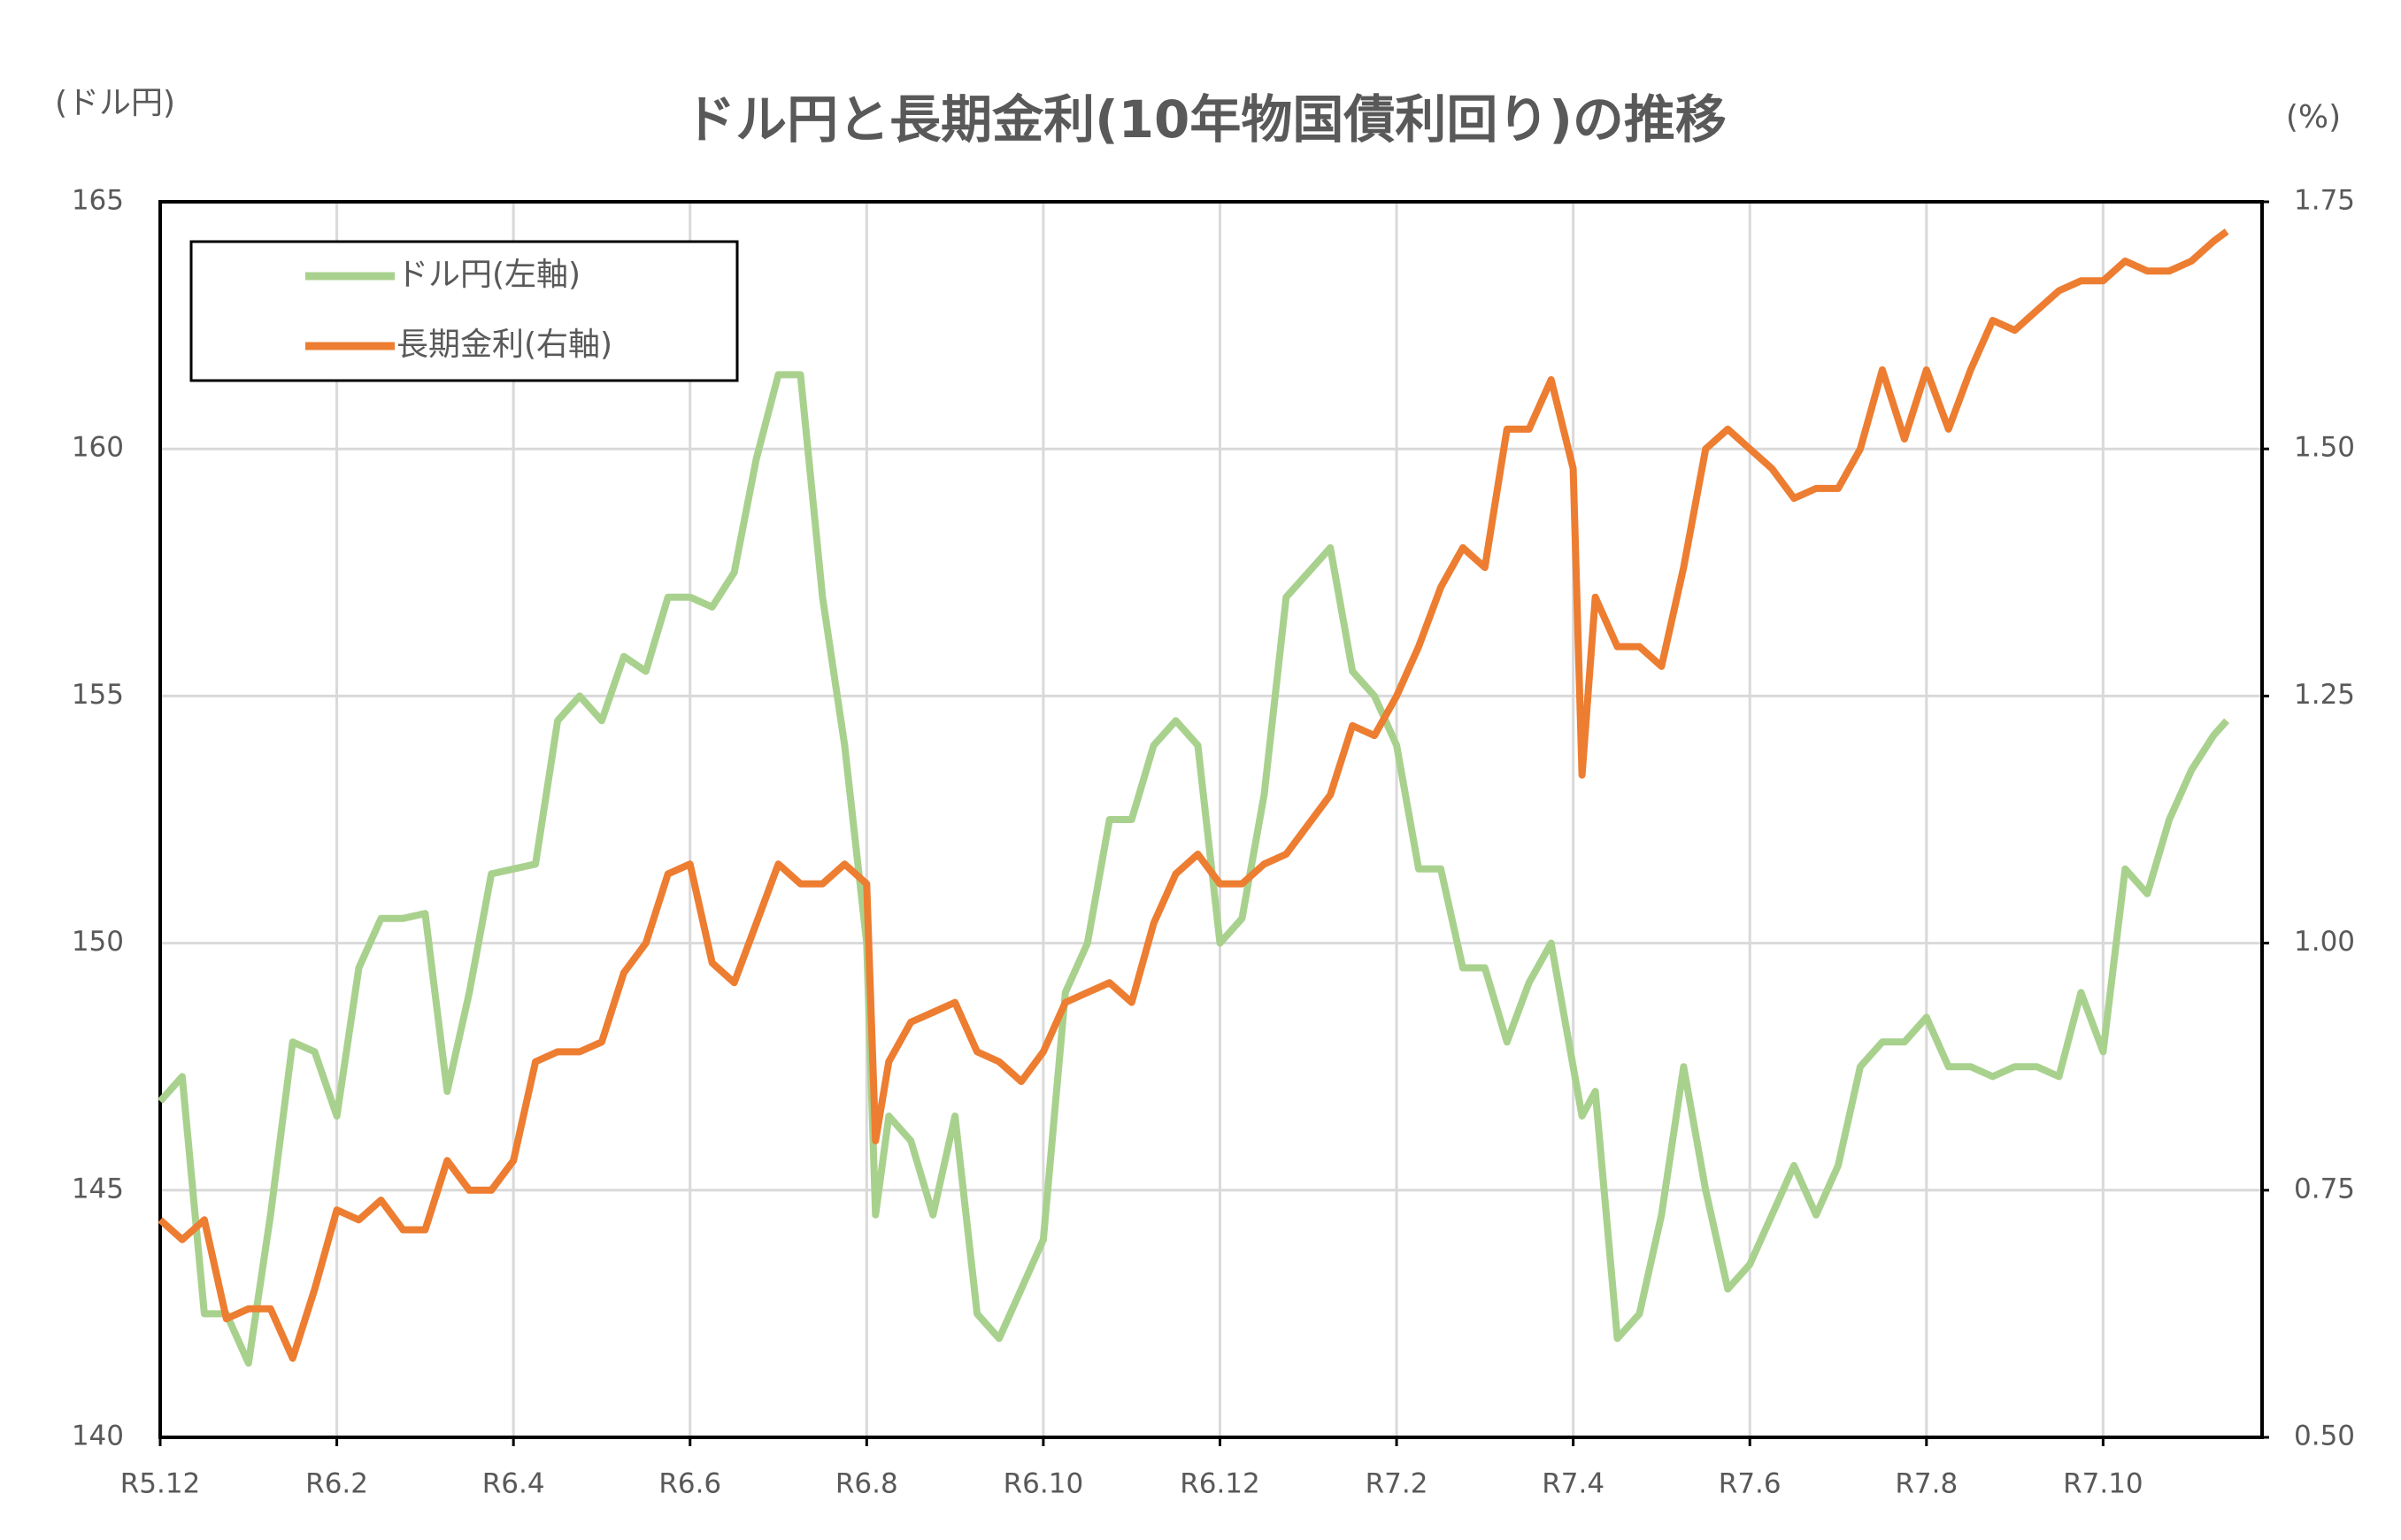 Image resolution: width=2401 pixels, height=1540 pixels. What do you see at coordinates (1397, 1484) in the screenshot?
I see `x-tick-label: R7.2` at bounding box center [1397, 1484].